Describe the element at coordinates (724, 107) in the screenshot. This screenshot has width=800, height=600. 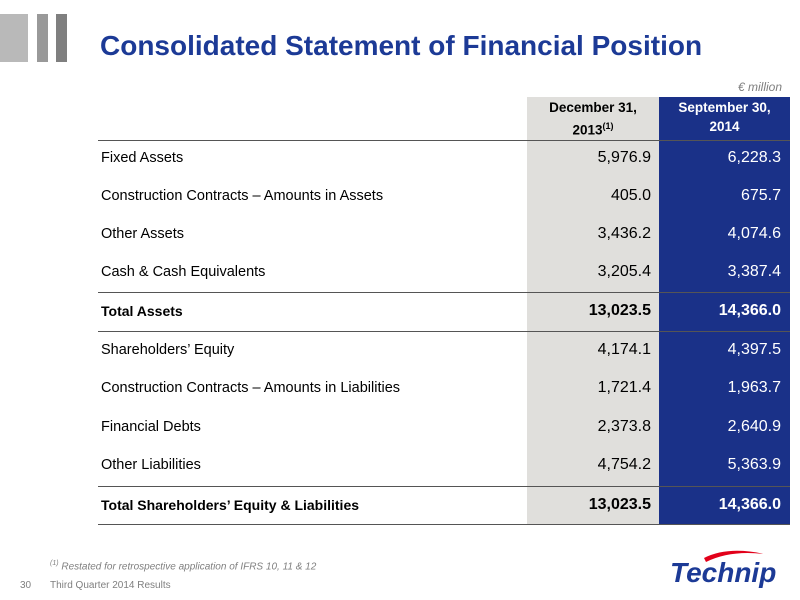
I see `column-header-2014-line1: September 30,` at that location.